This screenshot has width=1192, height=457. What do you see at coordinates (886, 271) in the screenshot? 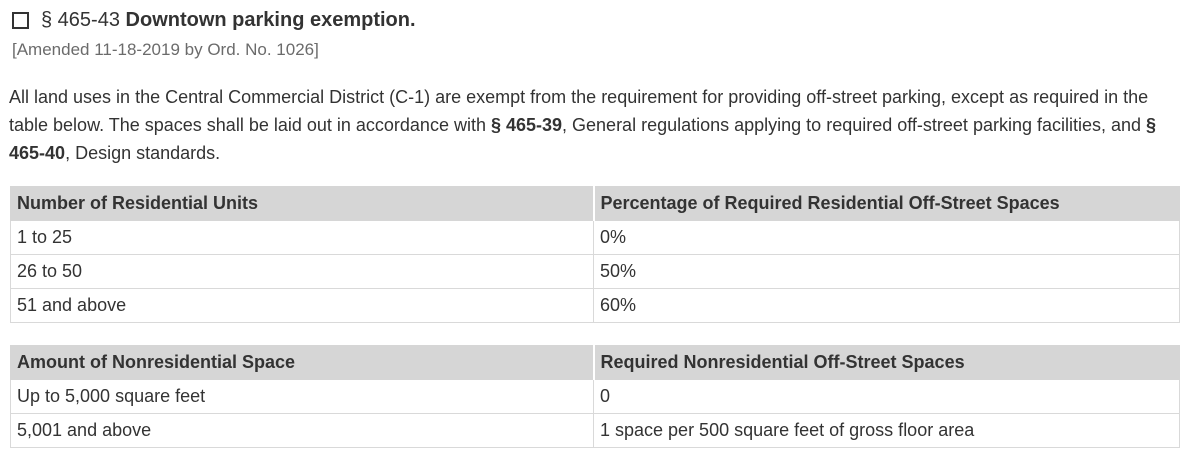
I see `table-cell: 50%` at bounding box center [886, 271].